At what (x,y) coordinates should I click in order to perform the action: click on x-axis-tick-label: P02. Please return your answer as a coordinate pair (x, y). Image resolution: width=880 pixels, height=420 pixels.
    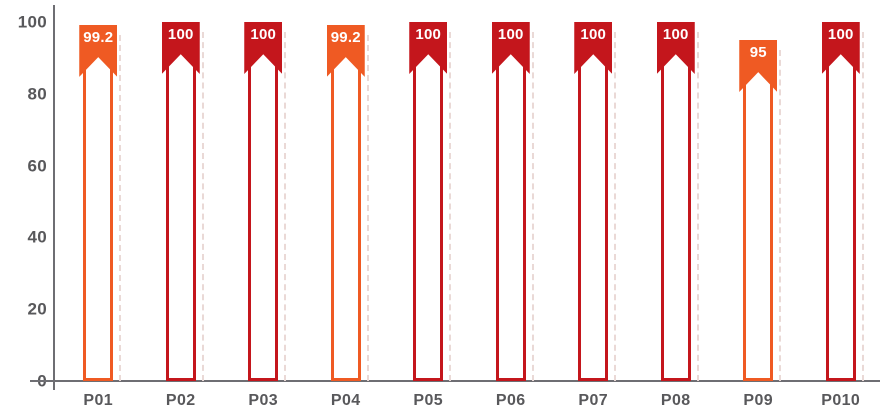
    Looking at the image, I should click on (180, 400).